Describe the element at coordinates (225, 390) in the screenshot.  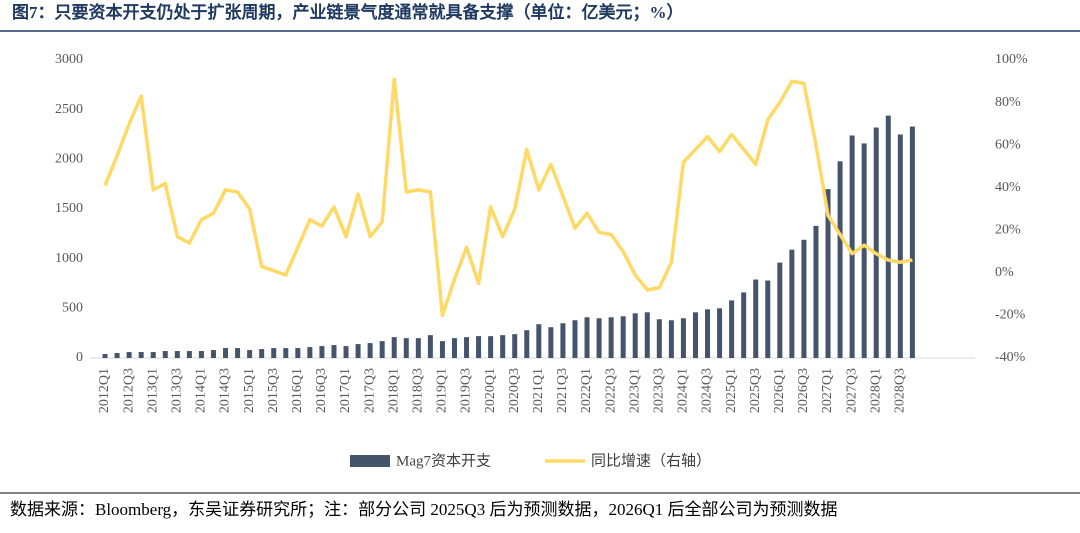
I see `x-tick-label: 2014Q3` at that location.